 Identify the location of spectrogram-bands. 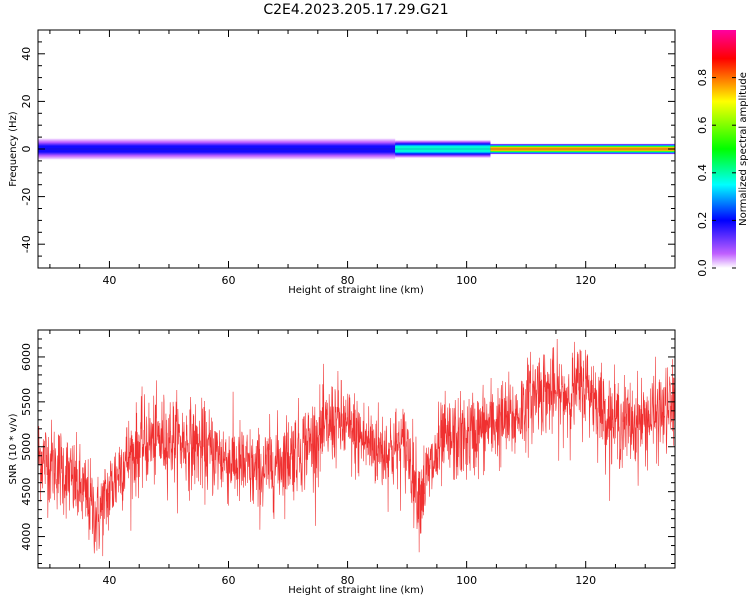
(356, 149).